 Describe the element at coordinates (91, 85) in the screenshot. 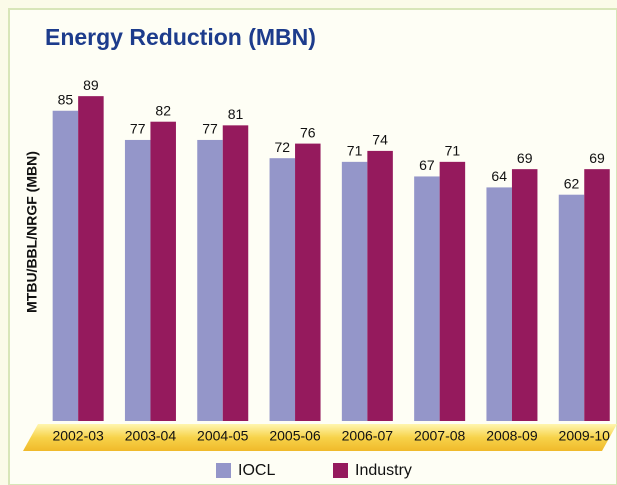

I see `value-label: 89` at that location.